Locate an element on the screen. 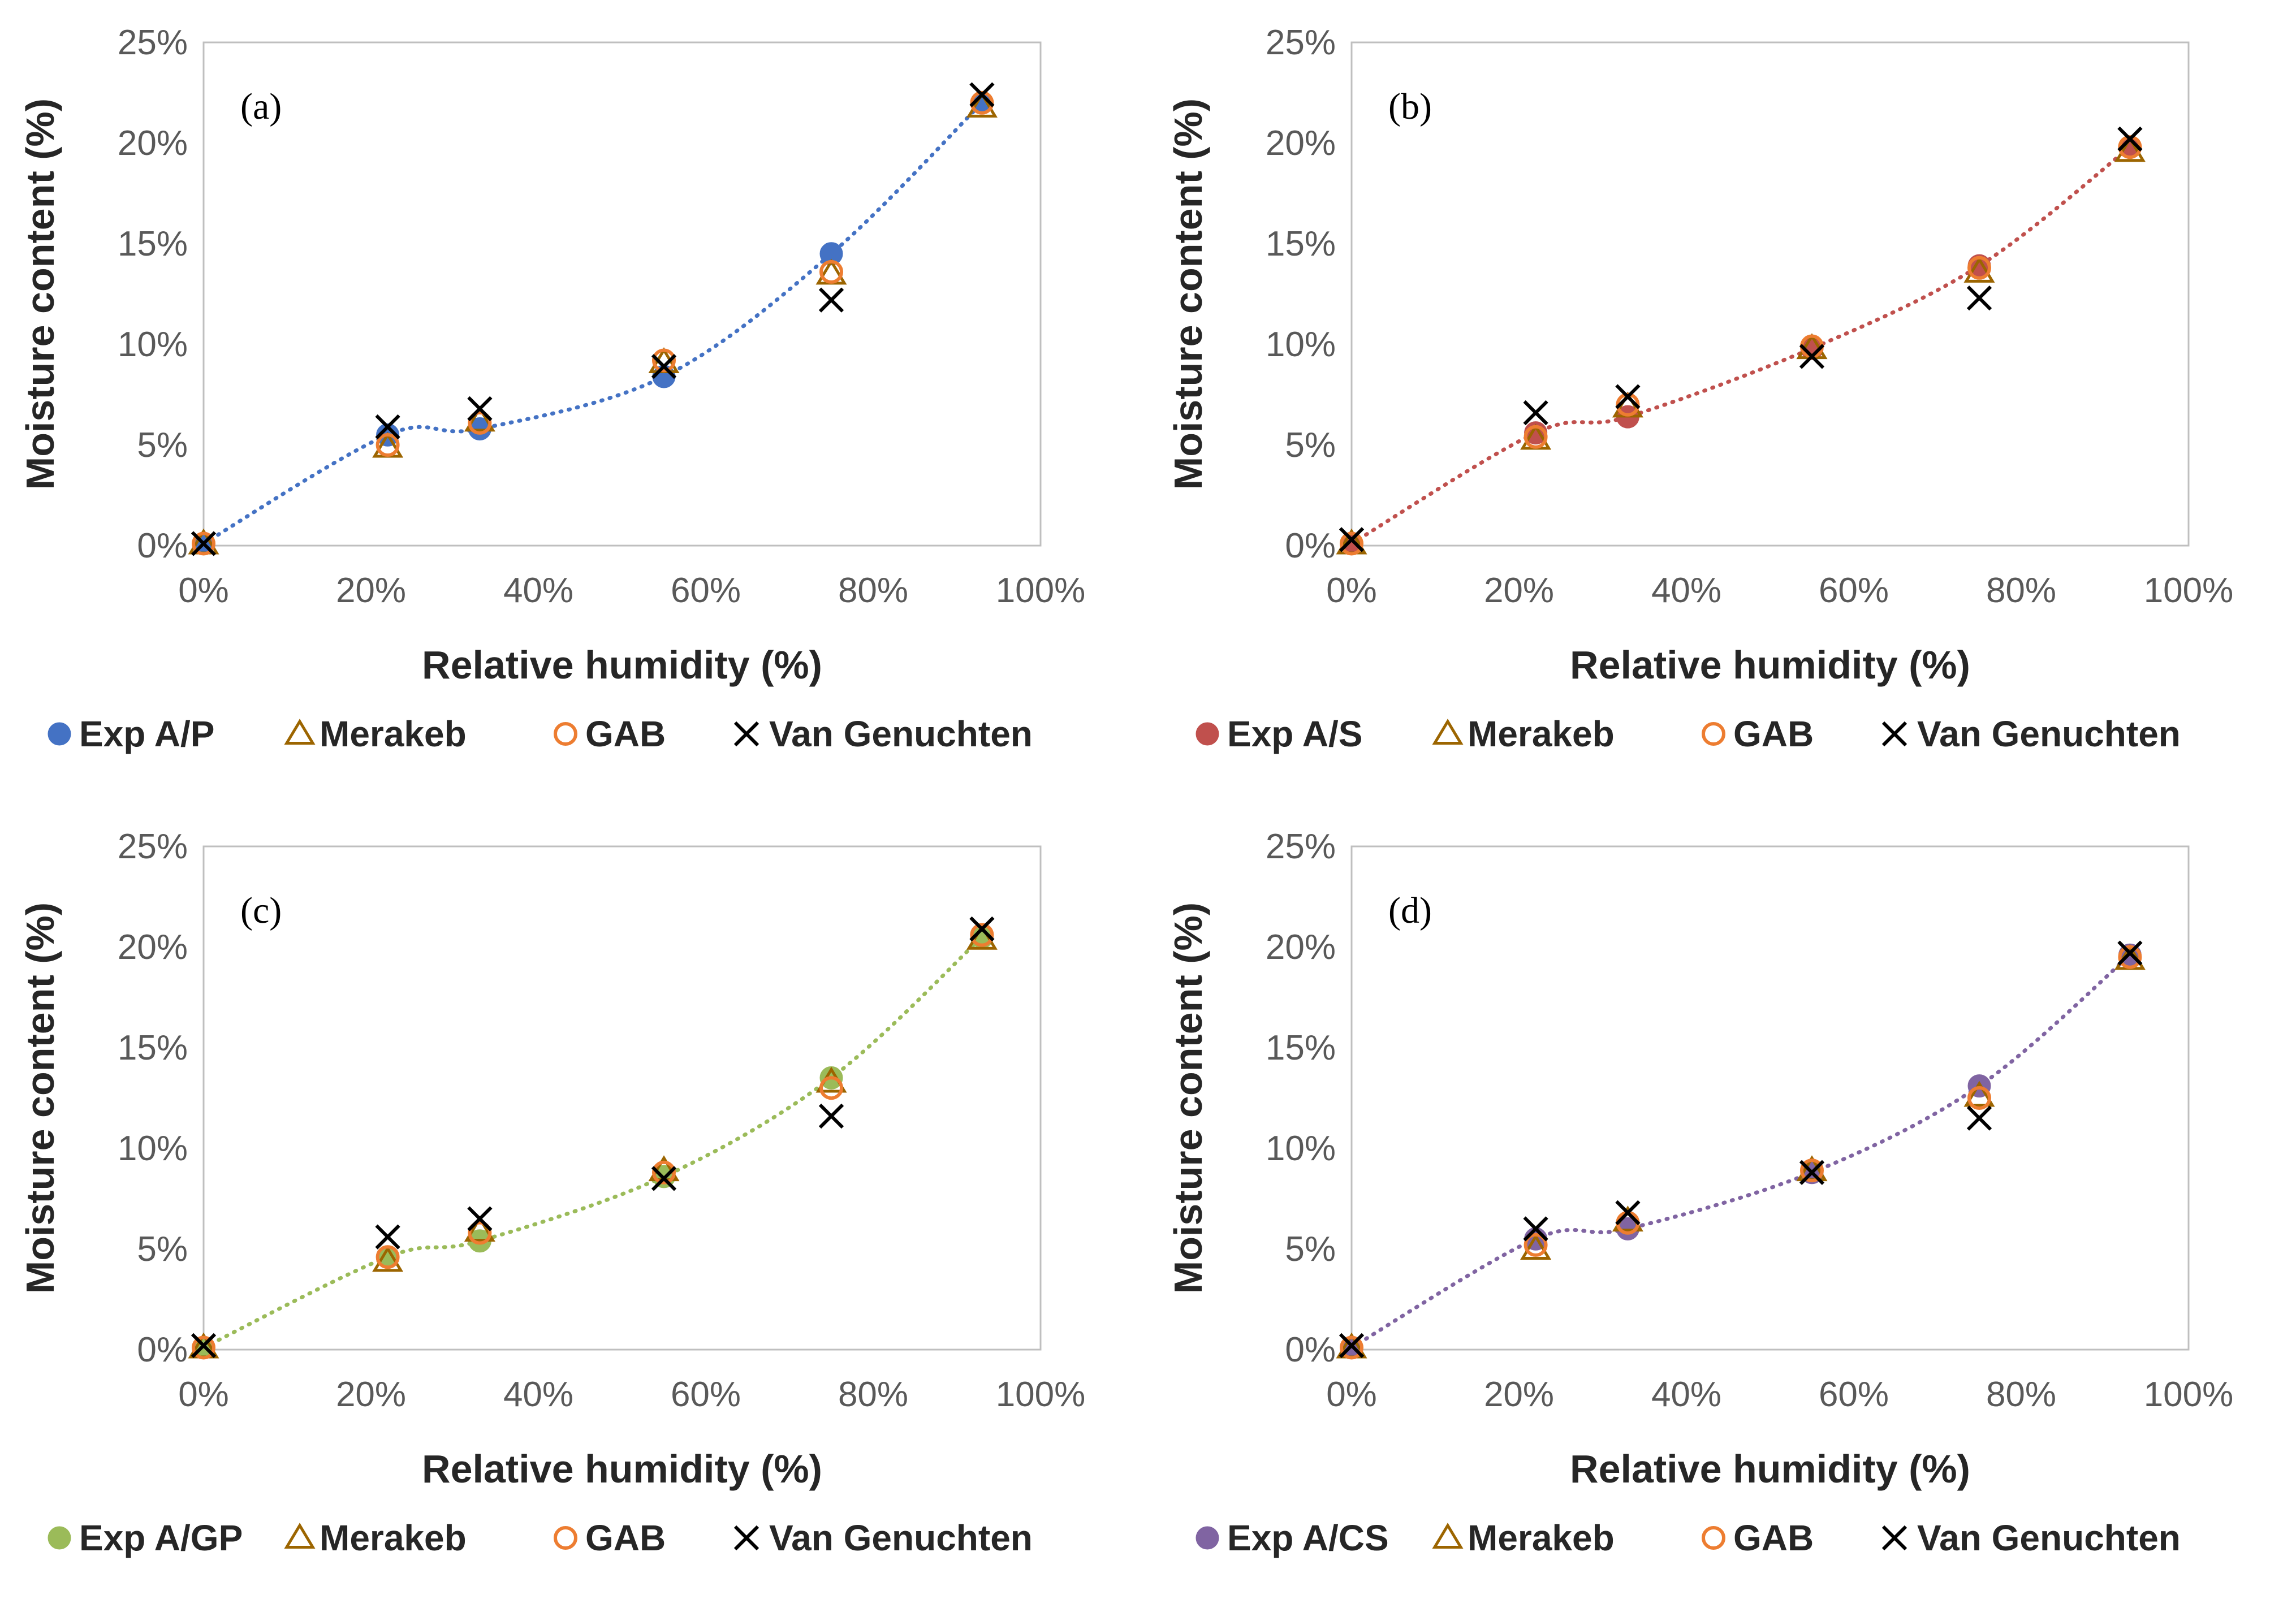 Image resolution: width=2296 pixels, height=1608 pixels. legend: Exp A/GP Merakeb GAB Van Genuchten is located at coordinates (540, 1538).